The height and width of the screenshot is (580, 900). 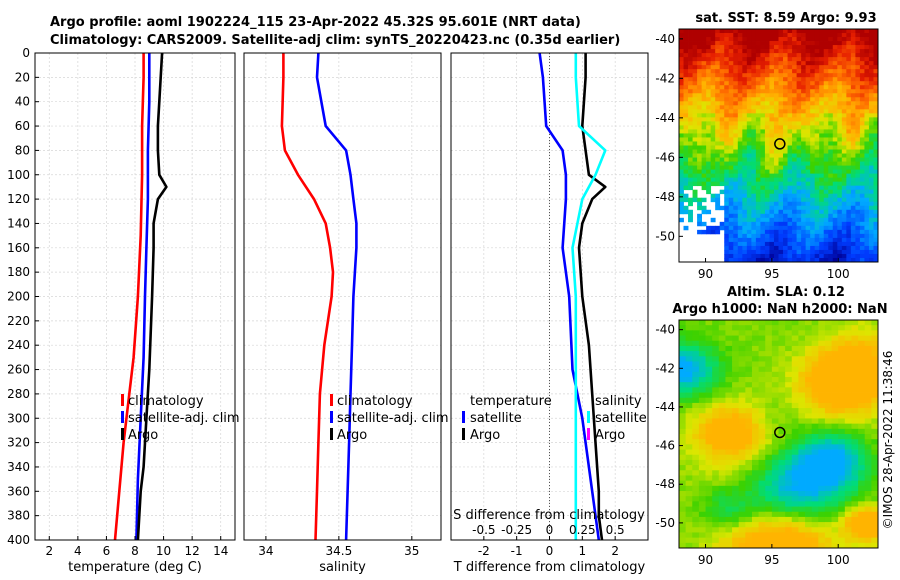 I want to click on salinity-legend-entry: climatology, so click(x=375, y=401).